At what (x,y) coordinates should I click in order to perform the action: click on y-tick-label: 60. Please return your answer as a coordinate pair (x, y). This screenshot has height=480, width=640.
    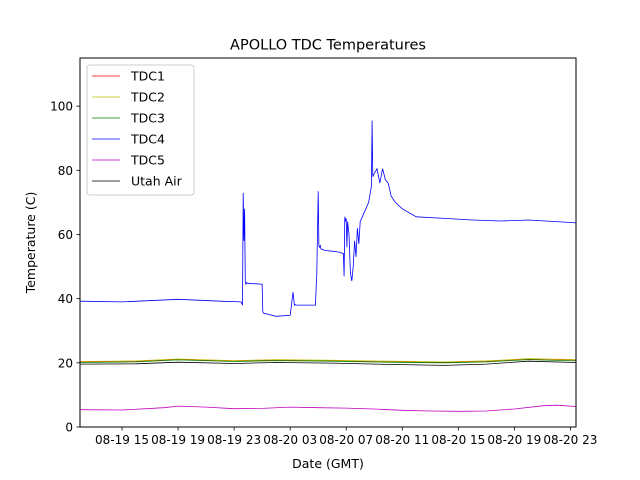
    Looking at the image, I should click on (65, 235).